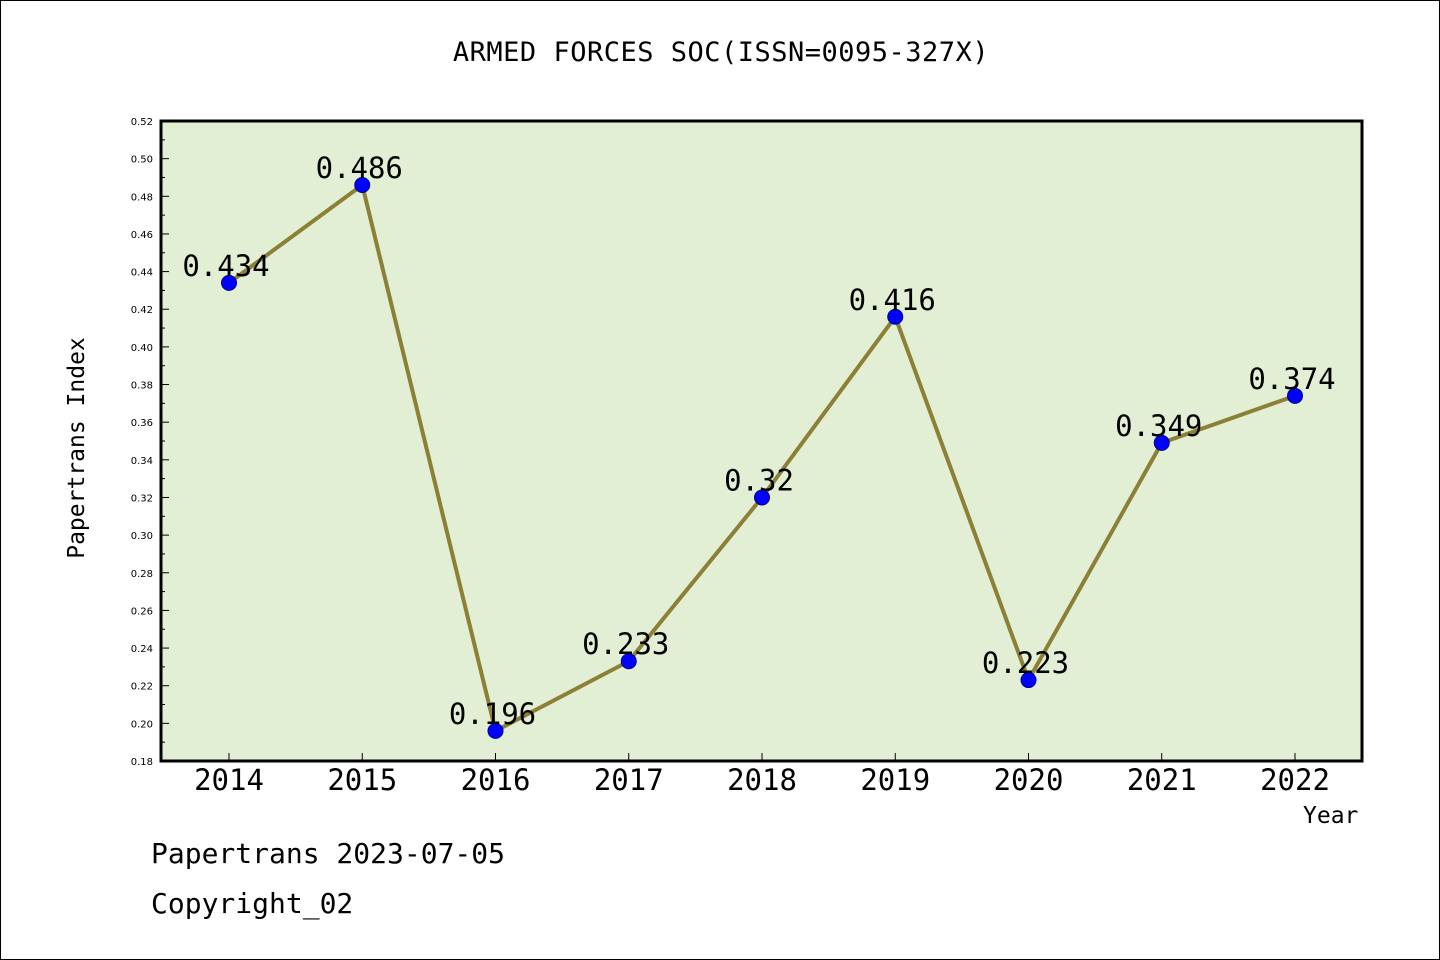  What do you see at coordinates (142, 498) in the screenshot?
I see `y-tick-label: 0.32` at bounding box center [142, 498].